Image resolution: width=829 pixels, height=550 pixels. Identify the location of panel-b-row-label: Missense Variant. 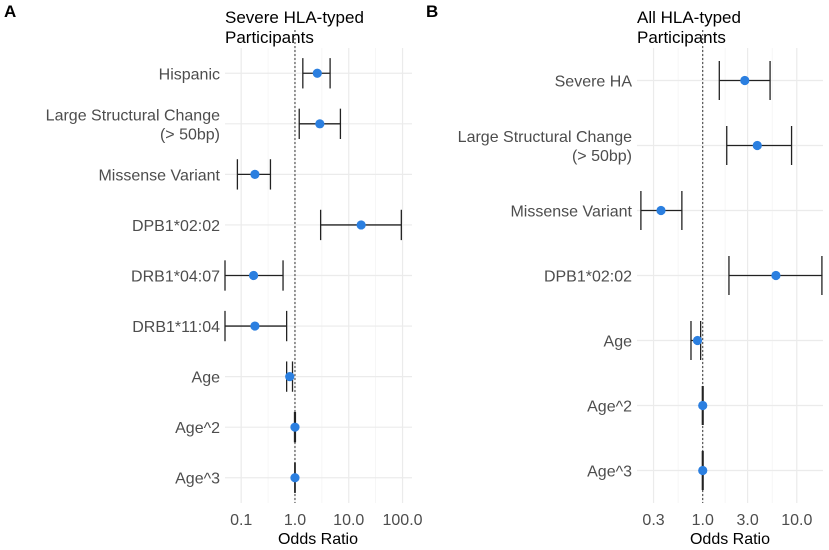
(571, 212).